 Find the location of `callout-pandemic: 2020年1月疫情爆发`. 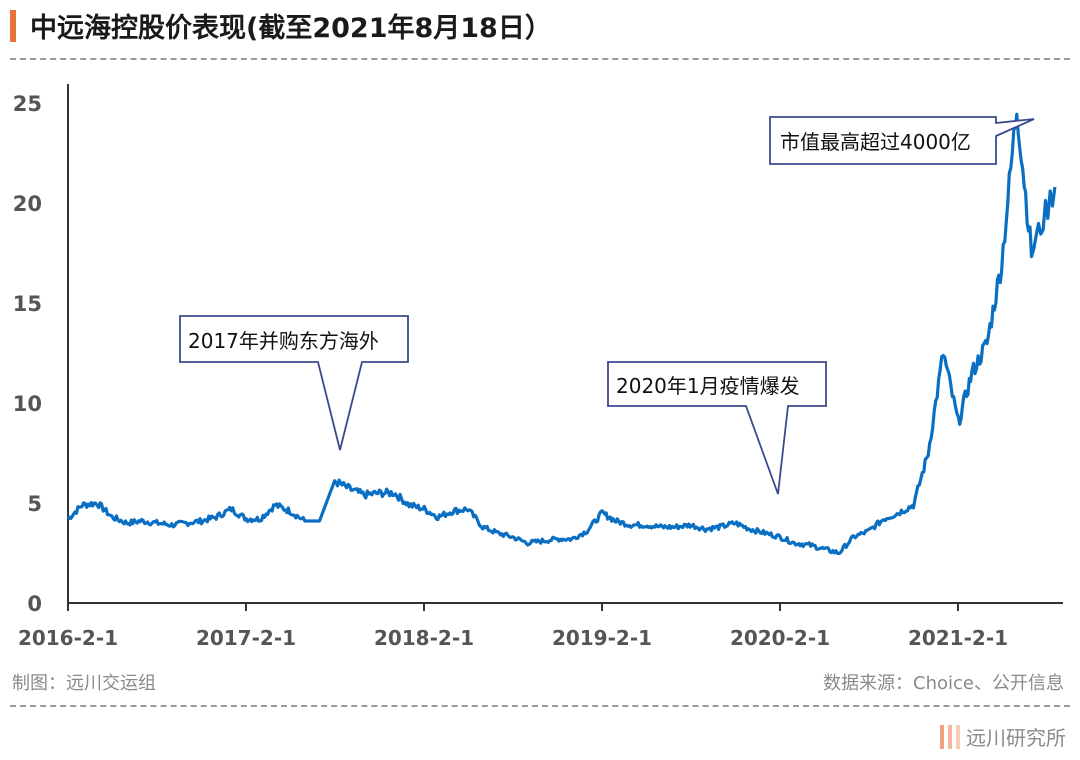

callout-pandemic: 2020年1月疫情爆发 is located at coordinates (717, 428).